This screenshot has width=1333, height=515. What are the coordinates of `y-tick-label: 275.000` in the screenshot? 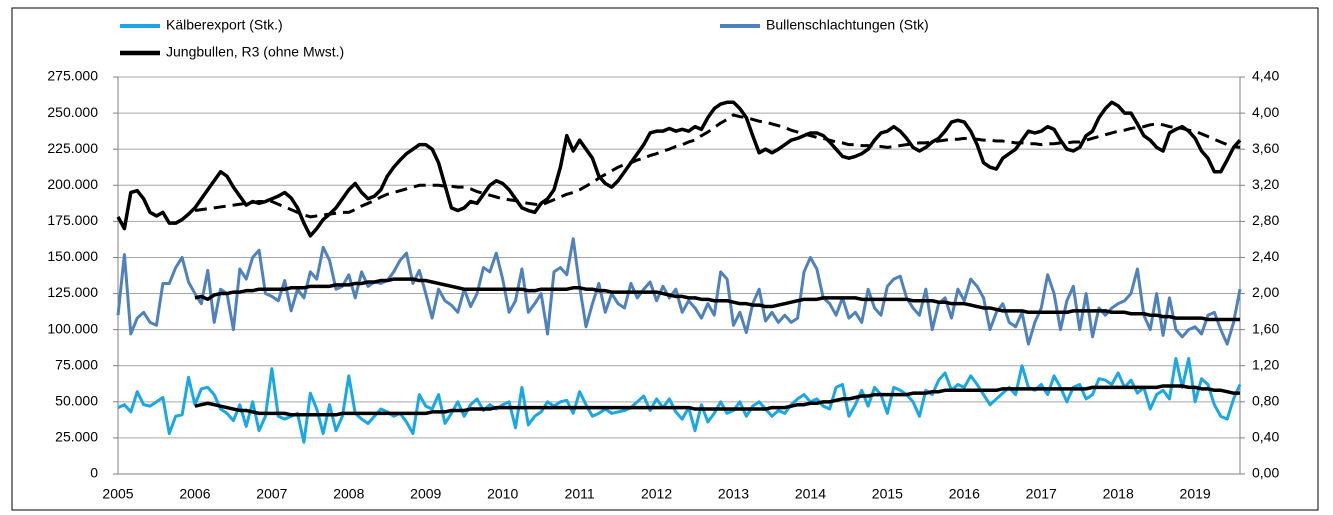 It's located at (72, 76).